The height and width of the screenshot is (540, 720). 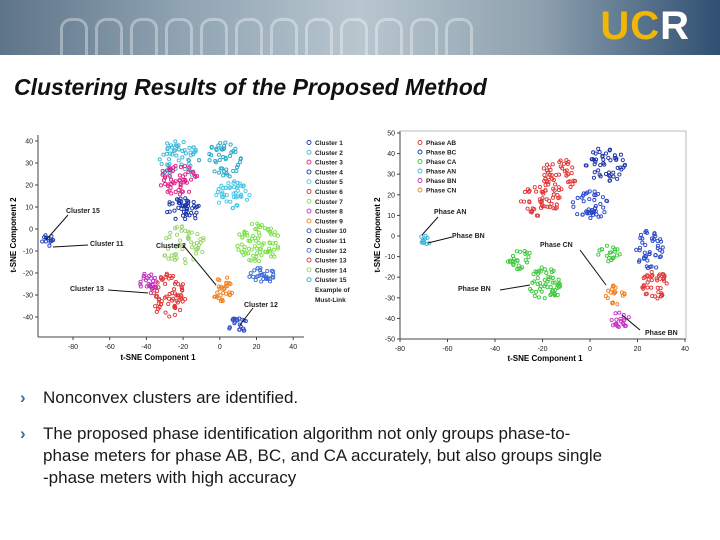 I want to click on figure-2-xtick-label: -40, so click(x=495, y=349).